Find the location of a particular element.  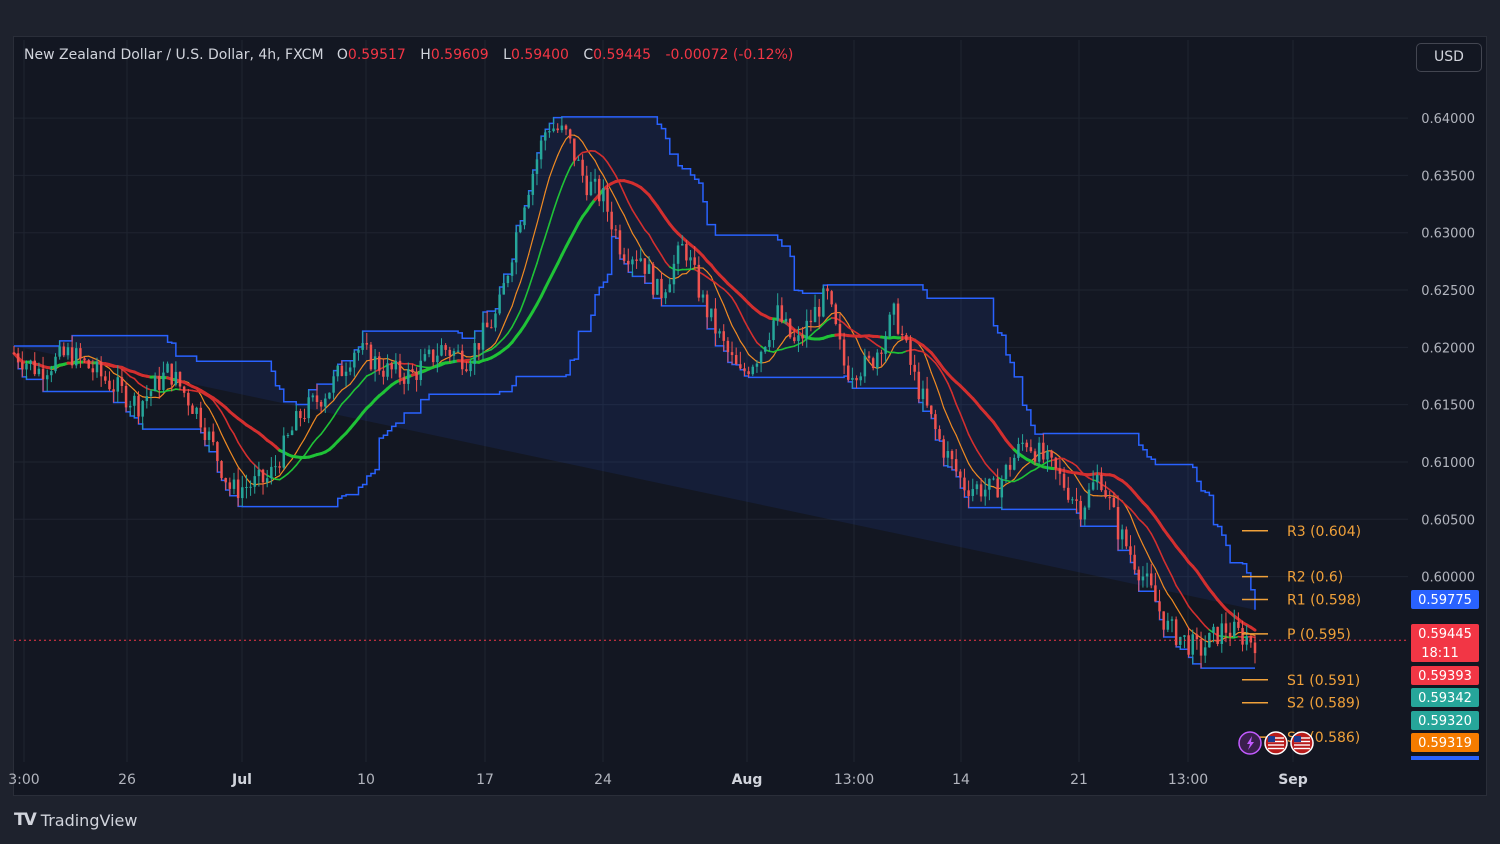

pivot-label: P (0.595) is located at coordinates (1319, 635).